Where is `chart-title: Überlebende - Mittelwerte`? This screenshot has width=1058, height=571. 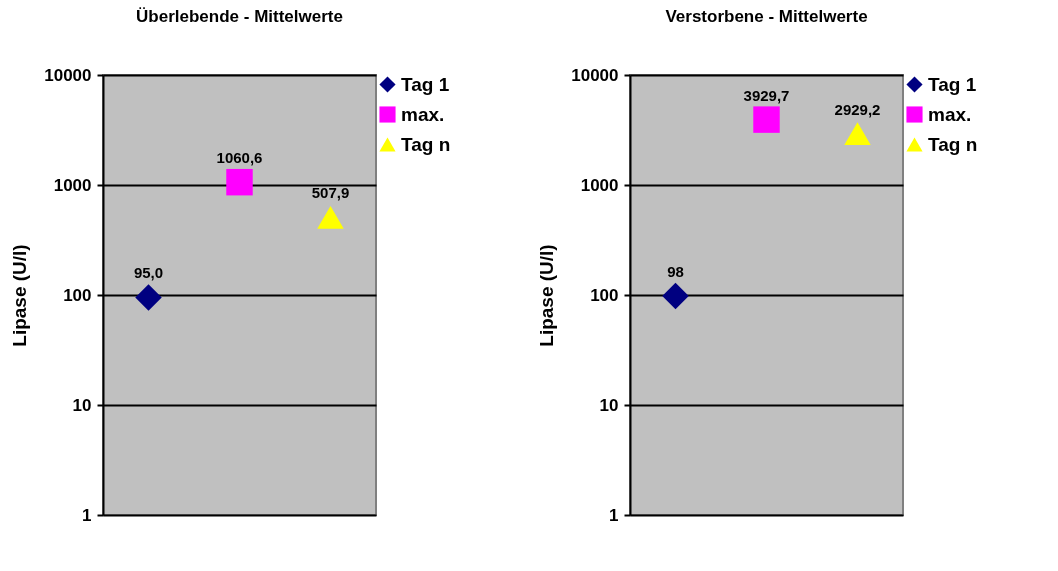
chart-title: Überlebende - Mittelwerte is located at coordinates (239, 16).